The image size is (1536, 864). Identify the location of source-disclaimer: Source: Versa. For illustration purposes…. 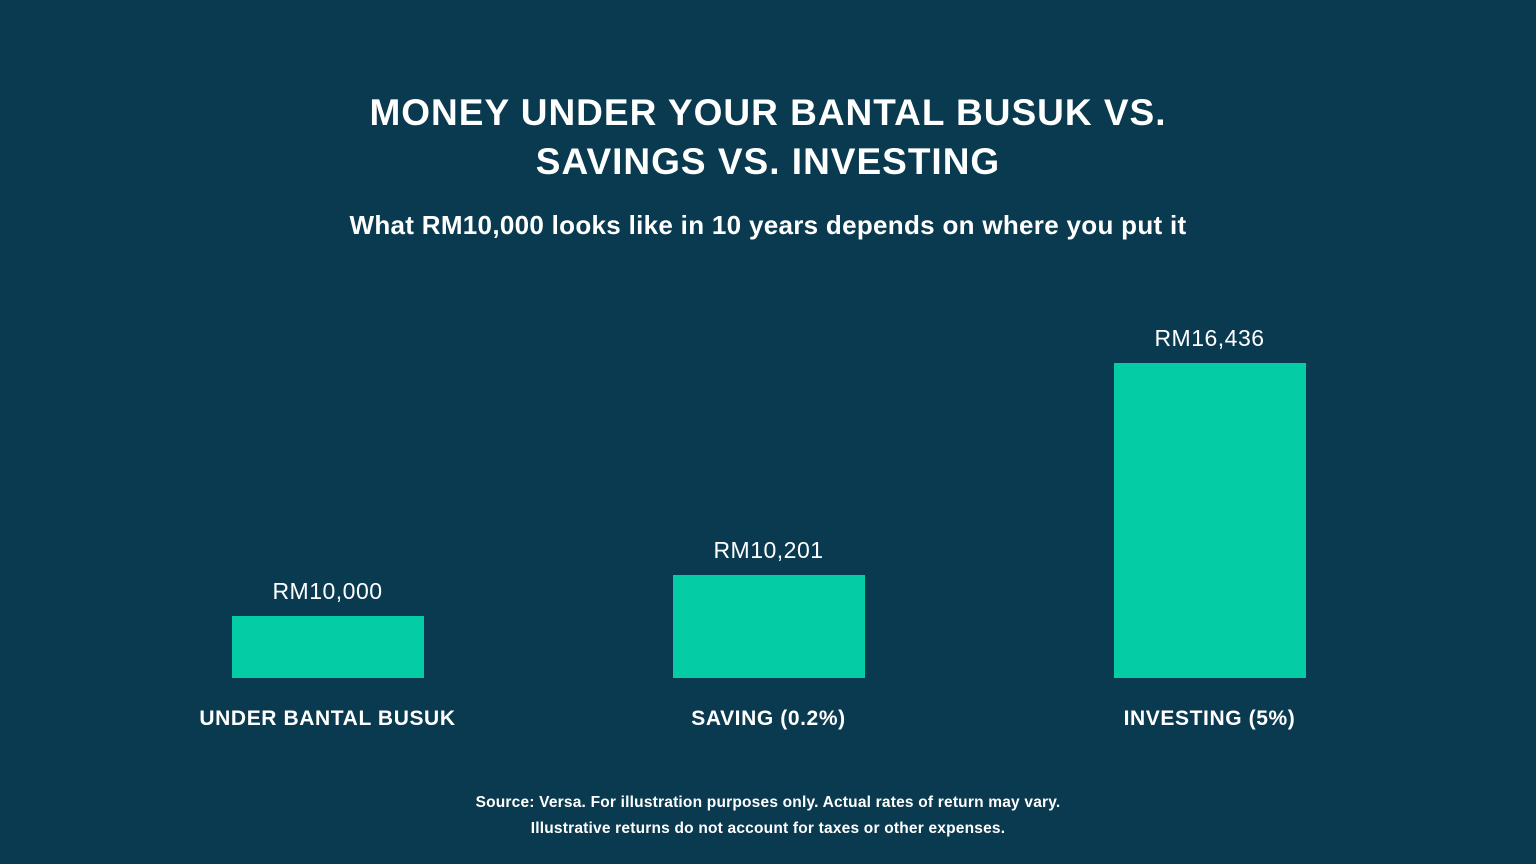
(768, 816).